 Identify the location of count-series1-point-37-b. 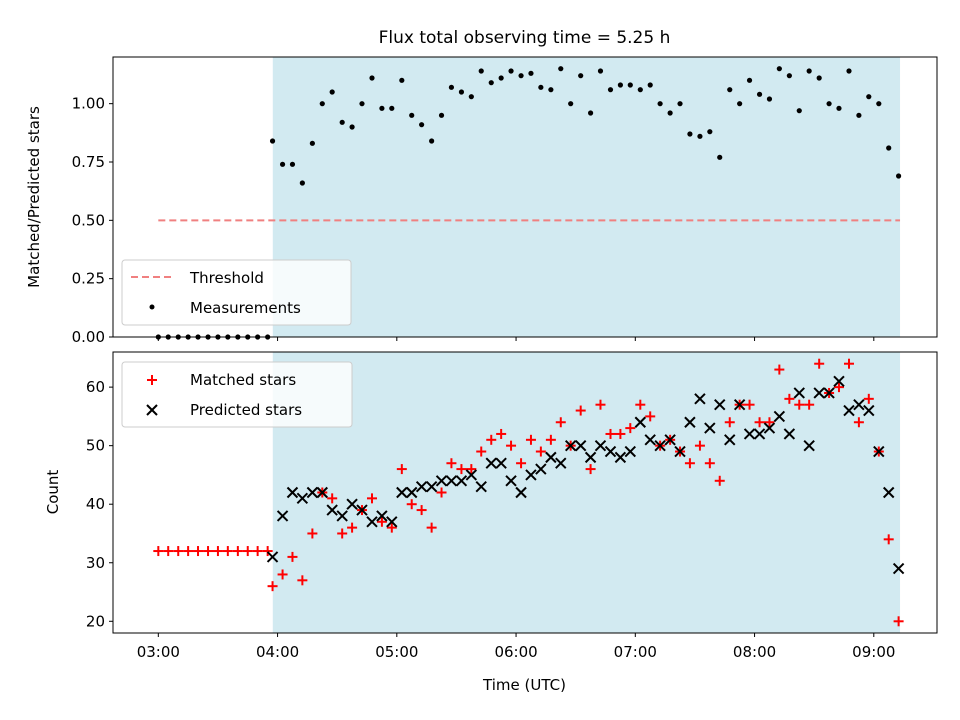
(640, 422).